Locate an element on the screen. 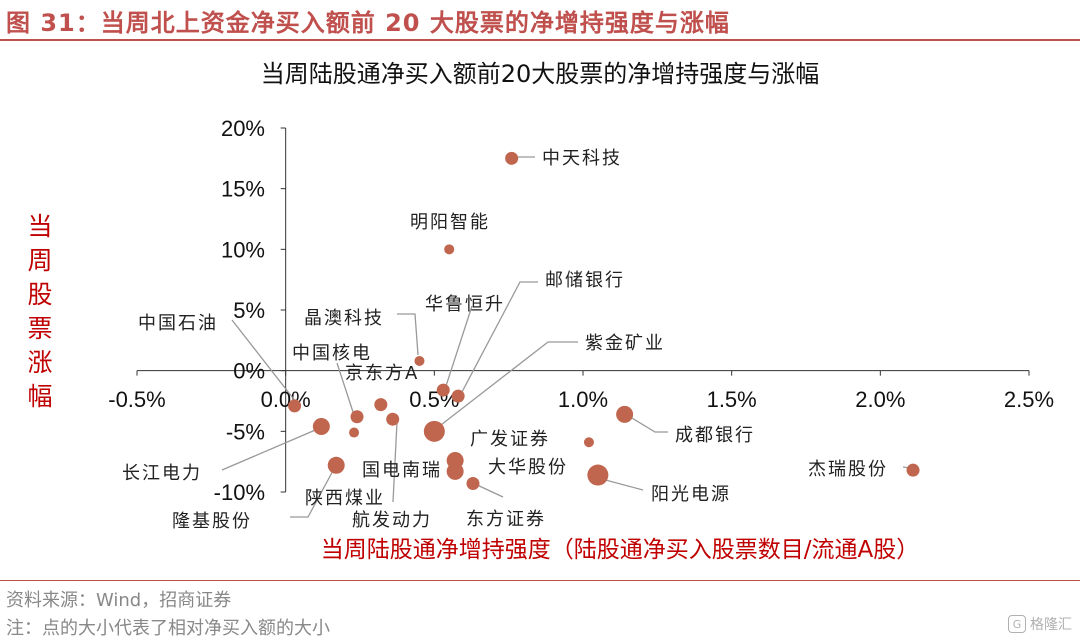  point-label: 明阳智能 is located at coordinates (450, 222).